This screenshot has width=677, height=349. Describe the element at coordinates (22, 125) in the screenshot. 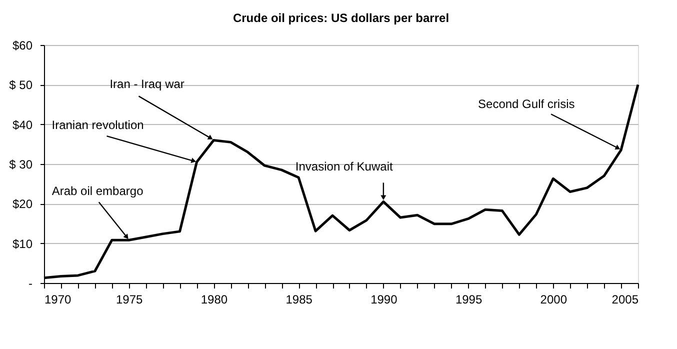

I see `y-tick-label: $40` at that location.